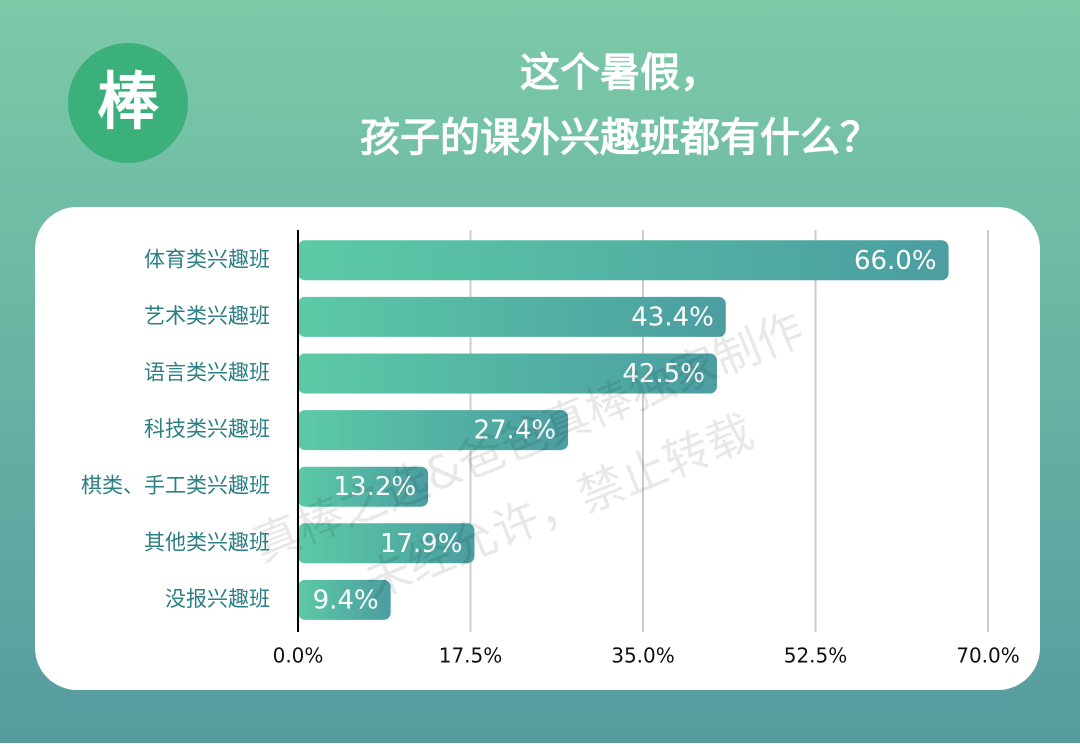 The width and height of the screenshot is (1080, 747). What do you see at coordinates (207, 316) in the screenshot?
I see `y-tick-label: 艺术类兴趣班` at bounding box center [207, 316].